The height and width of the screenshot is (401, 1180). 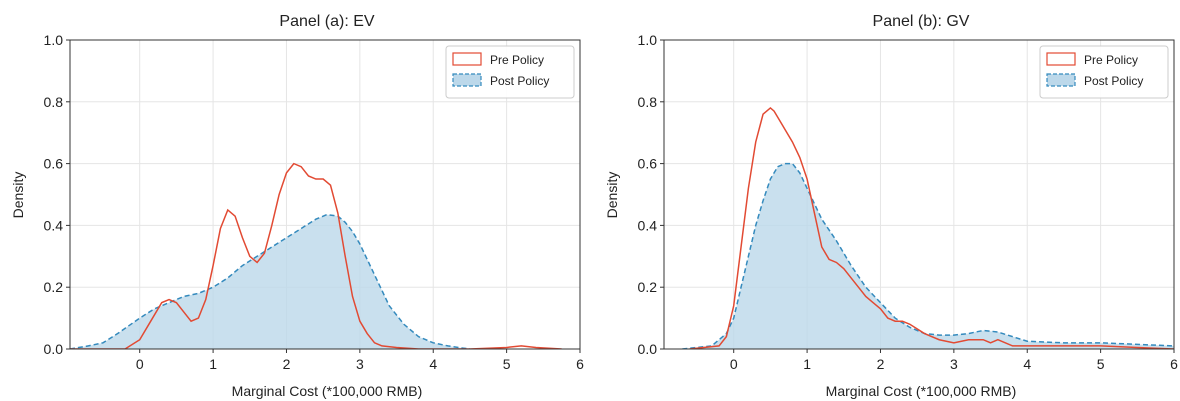 I want to click on panel-ev-xlabel: Marginal Cost (*100,000 RMB), so click(x=327, y=391).